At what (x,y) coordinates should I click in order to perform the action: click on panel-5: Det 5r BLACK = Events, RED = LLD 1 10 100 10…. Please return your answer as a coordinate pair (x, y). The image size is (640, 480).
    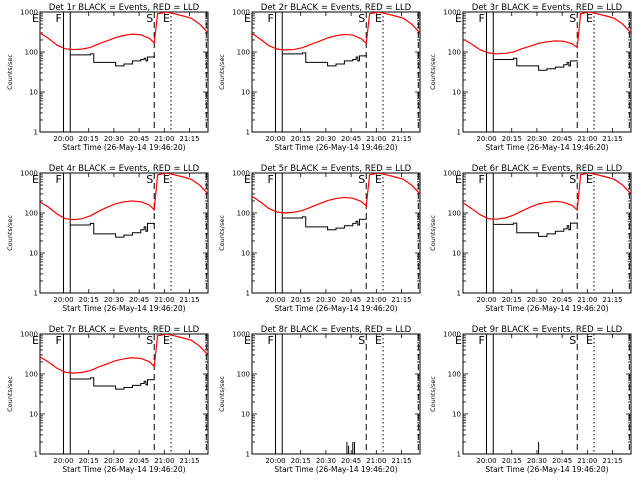
    Looking at the image, I should click on (319, 238).